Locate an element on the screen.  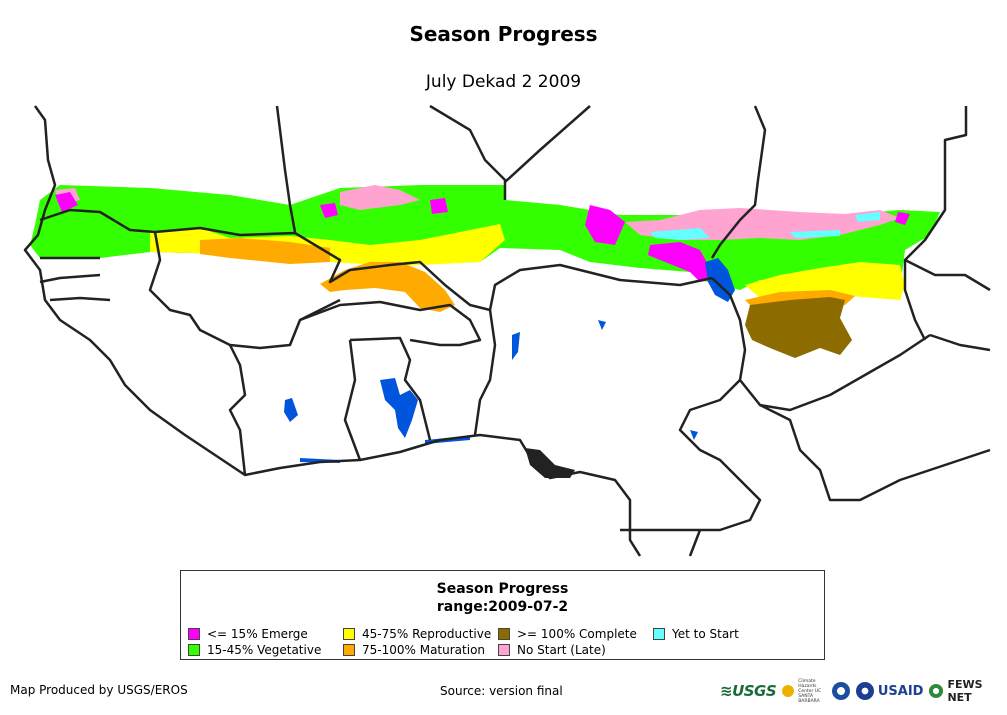
niger-delta is located at coordinates (550, 463).